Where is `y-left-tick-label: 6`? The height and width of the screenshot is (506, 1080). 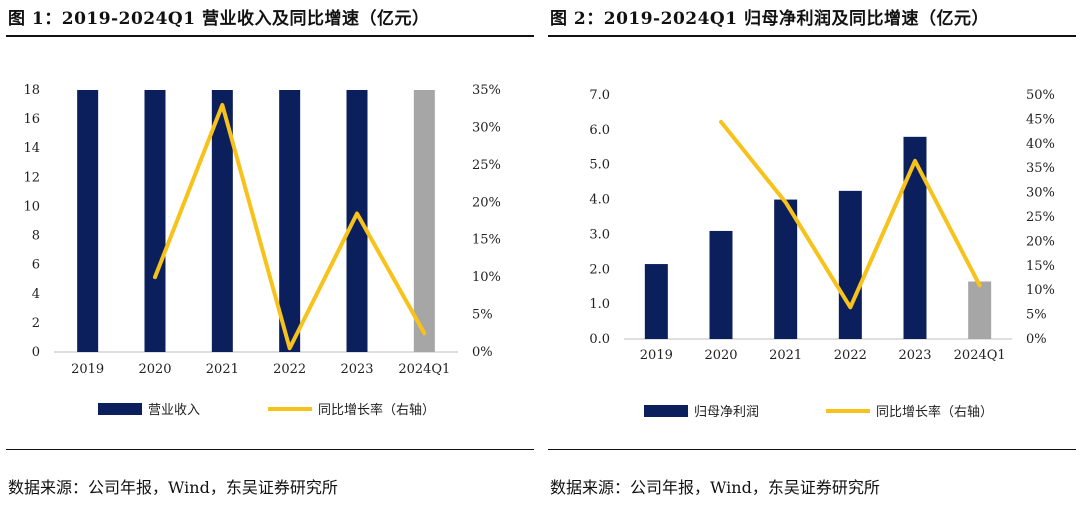 y-left-tick-label: 6 is located at coordinates (36, 265).